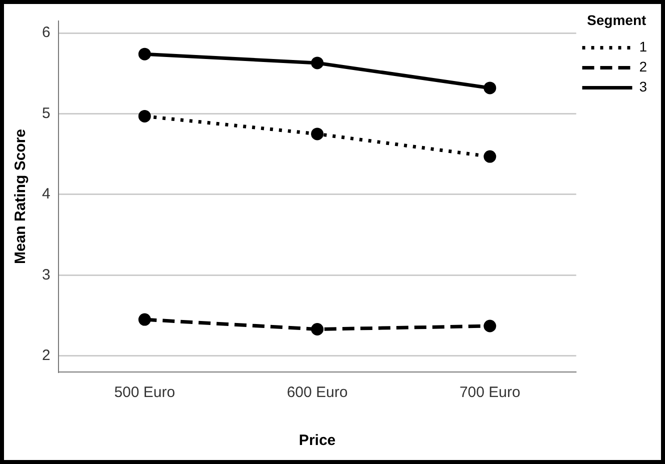 The image size is (665, 464). Describe the element at coordinates (617, 20) in the screenshot. I see `legend-title: Segment` at that location.